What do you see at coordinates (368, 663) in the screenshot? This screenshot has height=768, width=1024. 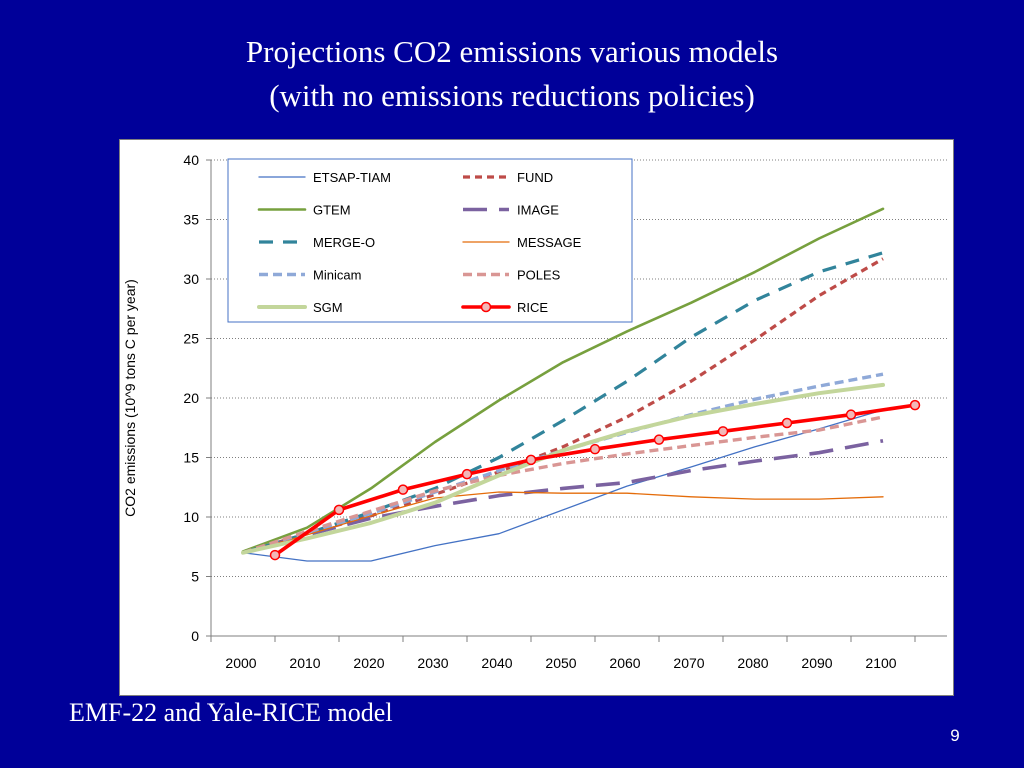 I see `x-tick-label: 2020` at bounding box center [368, 663].